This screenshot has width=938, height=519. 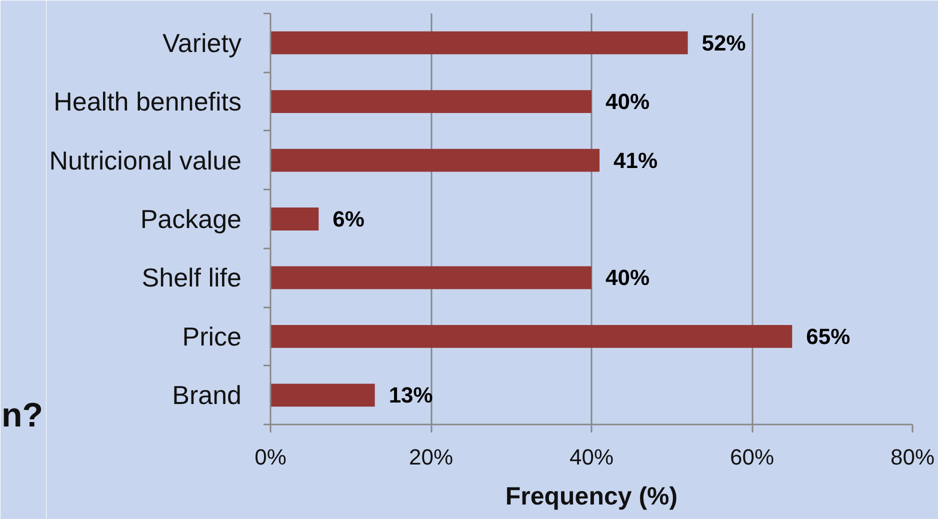 I want to click on x-tick-label: 20%, so click(x=431, y=457).